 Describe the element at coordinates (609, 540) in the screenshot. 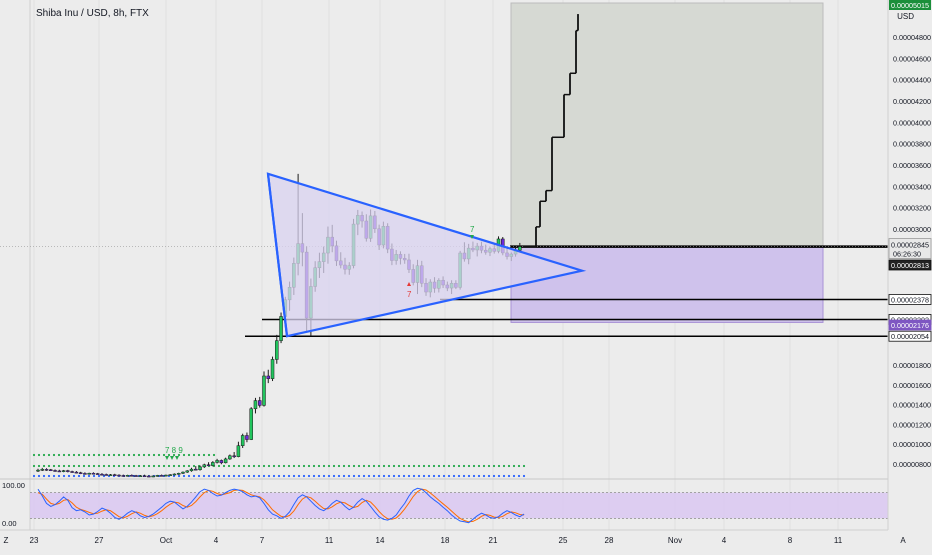

I see `time-tick-label: 28` at that location.